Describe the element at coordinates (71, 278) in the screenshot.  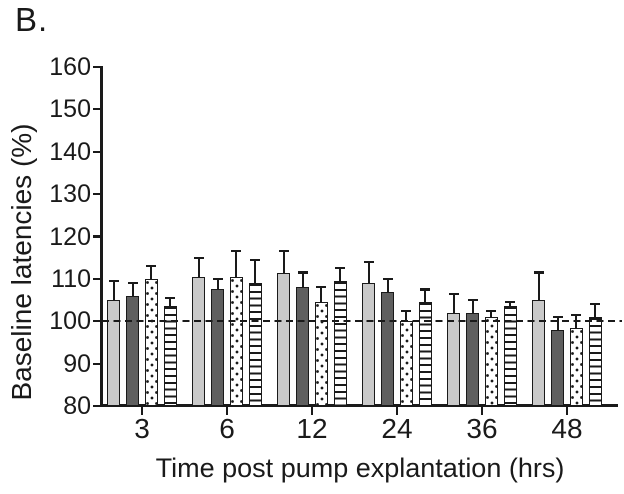
I see `y-tick-label: 110` at that location.